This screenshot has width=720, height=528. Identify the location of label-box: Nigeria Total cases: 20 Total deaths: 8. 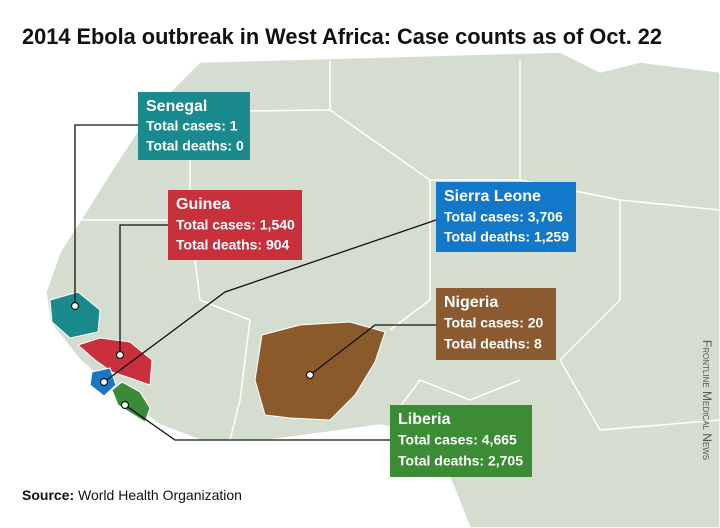
(496, 324).